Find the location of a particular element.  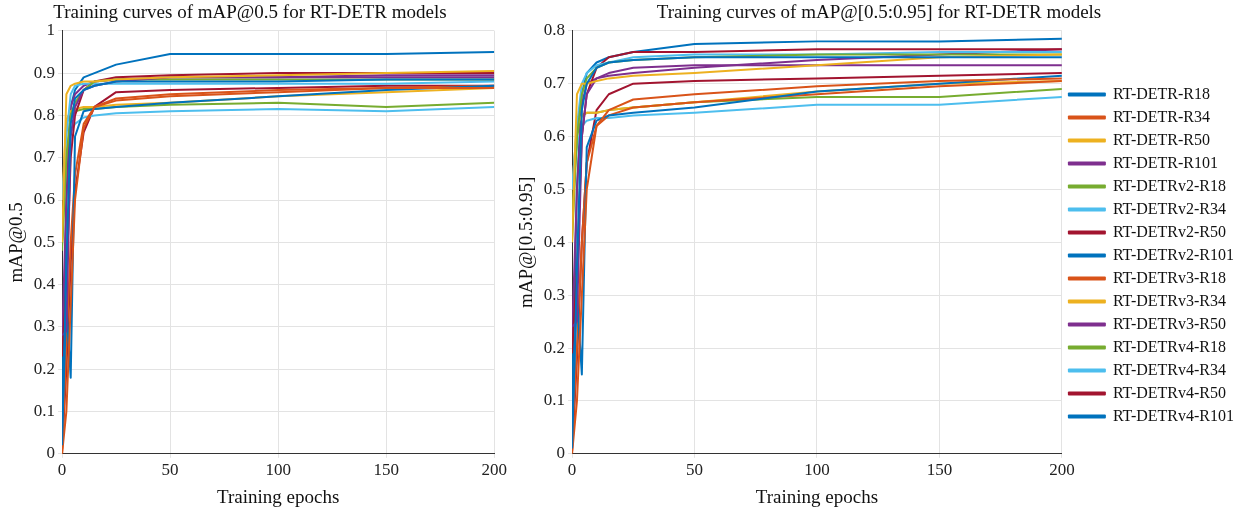

legend-label: RT-DETRv3-R18 is located at coordinates (1169, 277).